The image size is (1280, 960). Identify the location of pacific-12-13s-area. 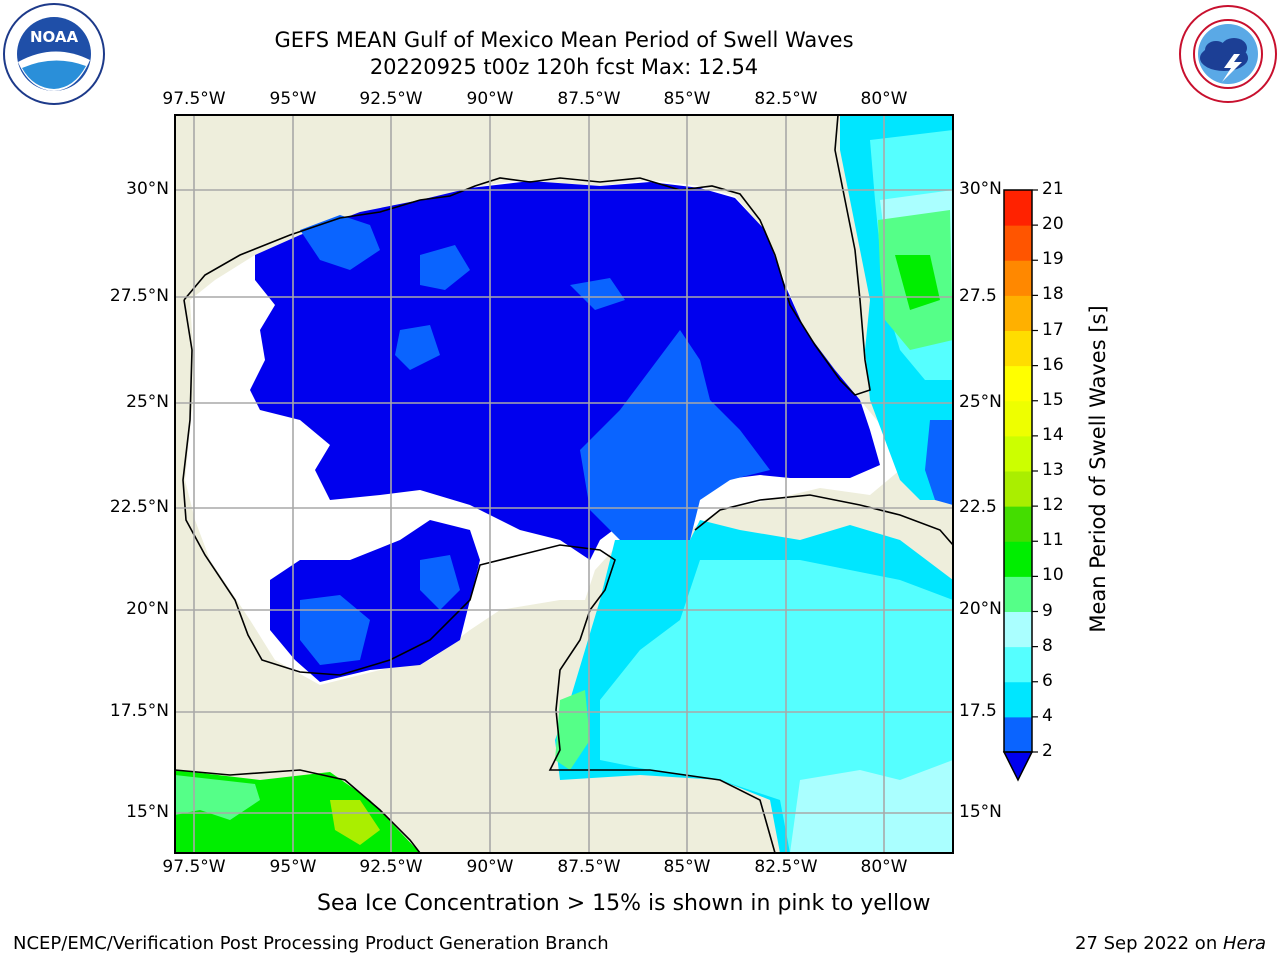
(355, 822).